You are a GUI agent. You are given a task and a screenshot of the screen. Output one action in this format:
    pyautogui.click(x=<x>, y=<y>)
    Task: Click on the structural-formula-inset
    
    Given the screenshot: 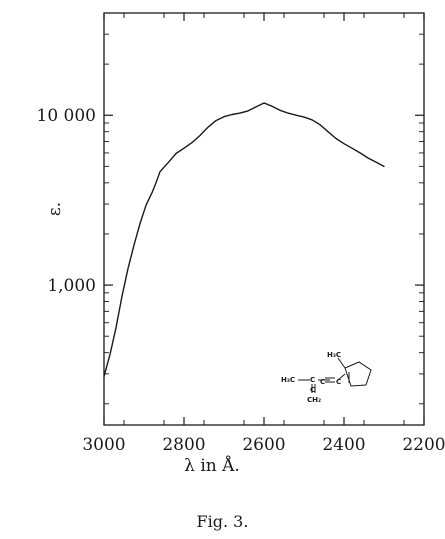 What is the action you would take?
    pyautogui.click(x=335, y=375)
    